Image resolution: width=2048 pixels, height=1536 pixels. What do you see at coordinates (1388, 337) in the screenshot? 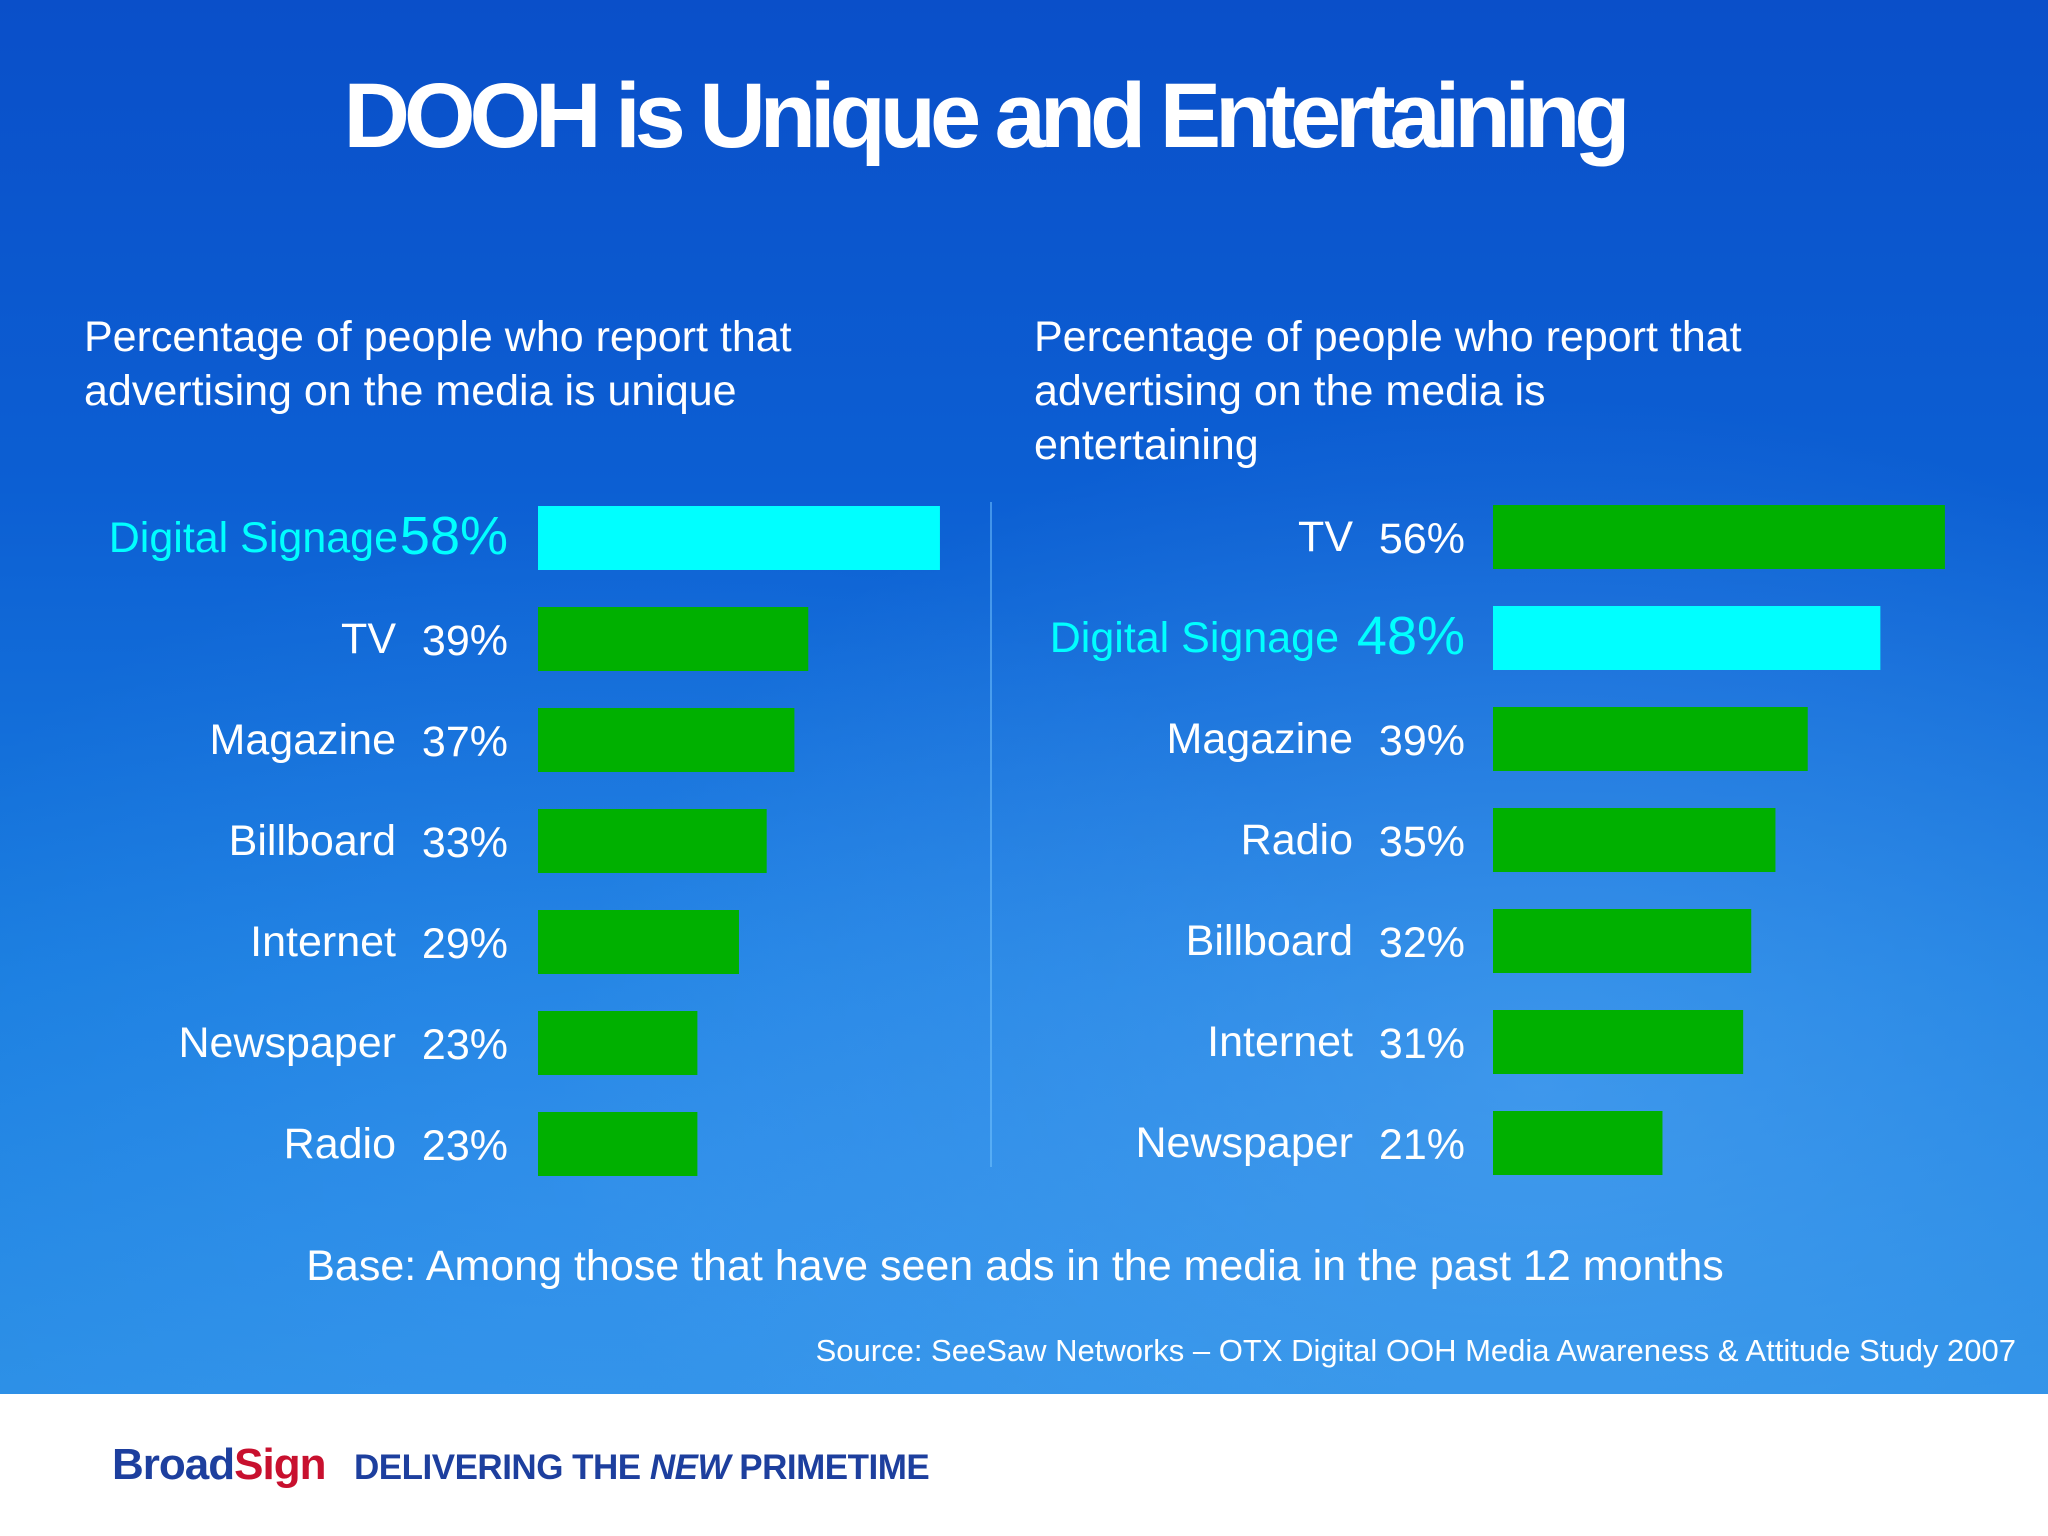
I see `right-subtitle-line1: Percentage of people who report that` at bounding box center [1388, 337].